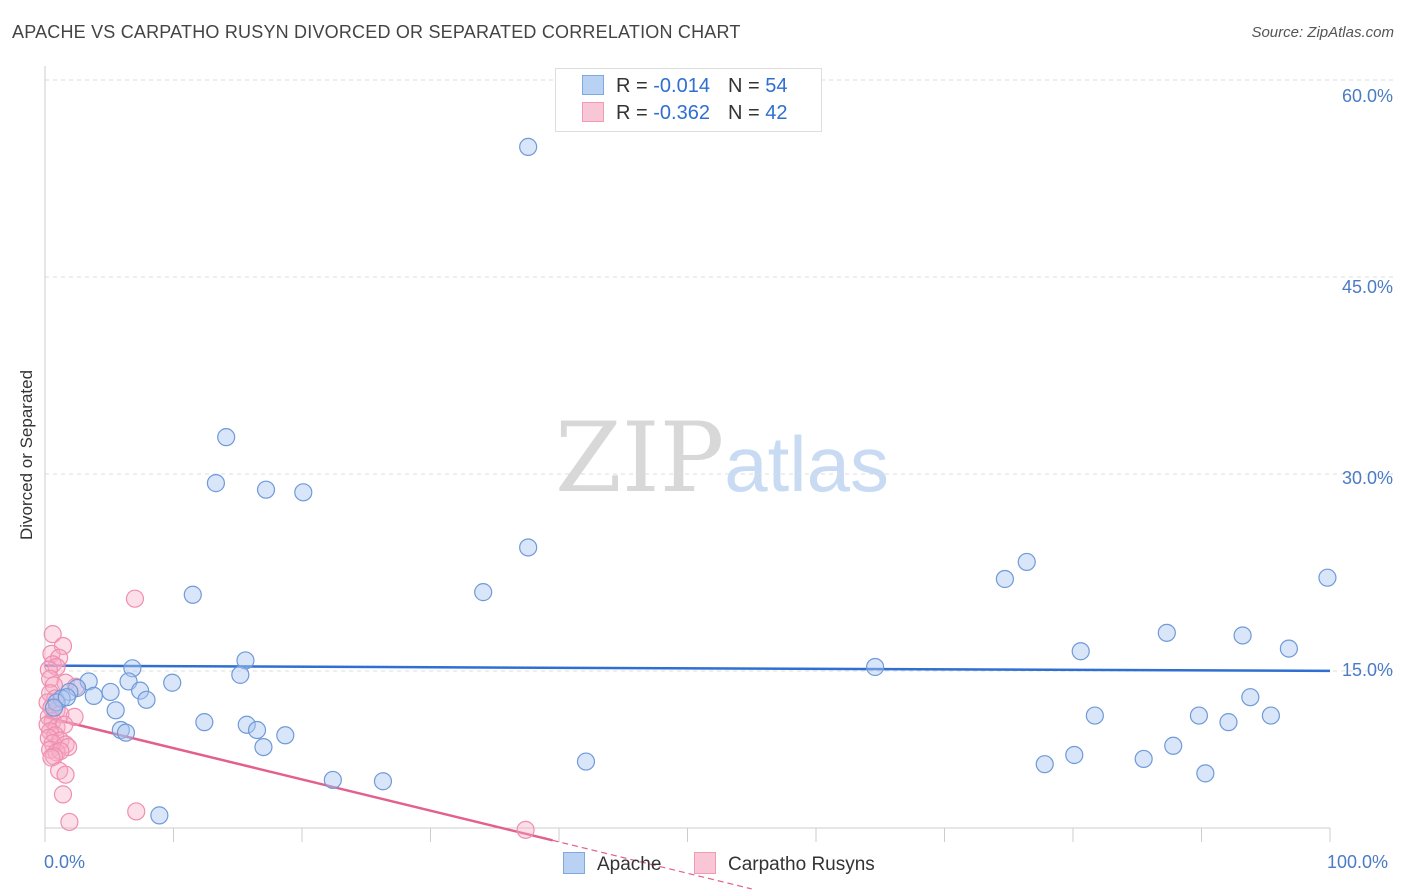 The width and height of the screenshot is (1406, 892). What do you see at coordinates (26, 455) in the screenshot?
I see `y-axis-label: Divorced or Separated` at bounding box center [26, 455].